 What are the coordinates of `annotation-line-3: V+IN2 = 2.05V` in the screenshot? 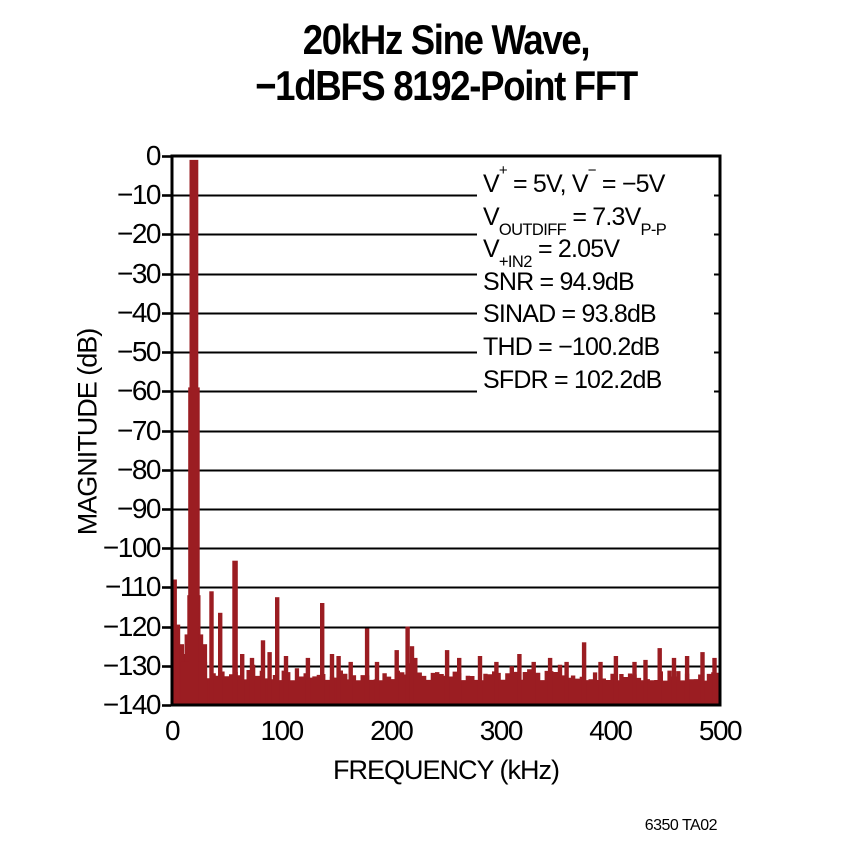 It's located at (598, 252).